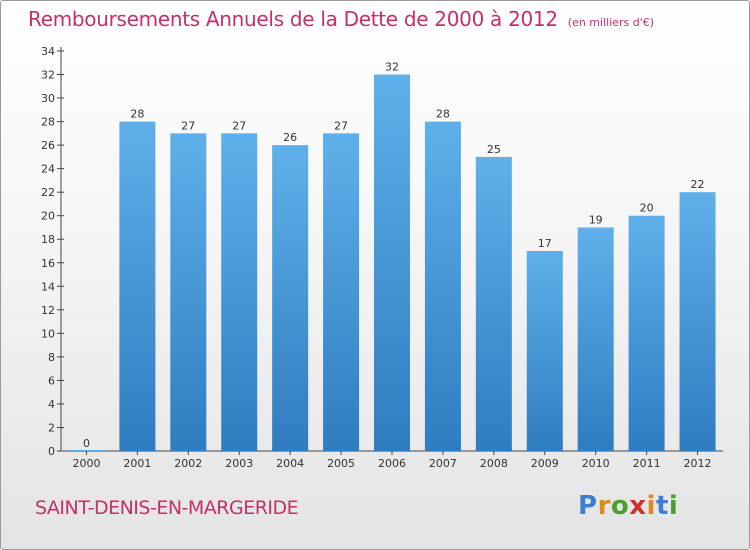  Describe the element at coordinates (48, 169) in the screenshot. I see `y-tick-label: 24` at that location.